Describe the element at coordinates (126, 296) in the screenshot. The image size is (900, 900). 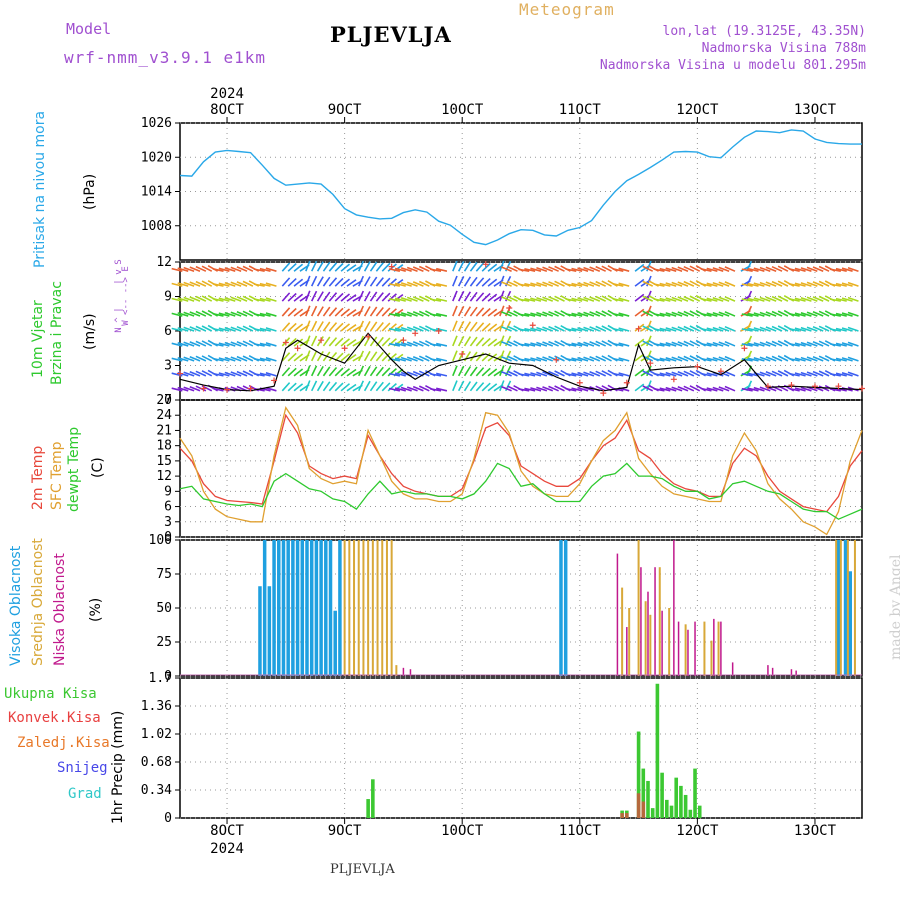
I see `compass-east-west-label: W <-- --> E` at that location.